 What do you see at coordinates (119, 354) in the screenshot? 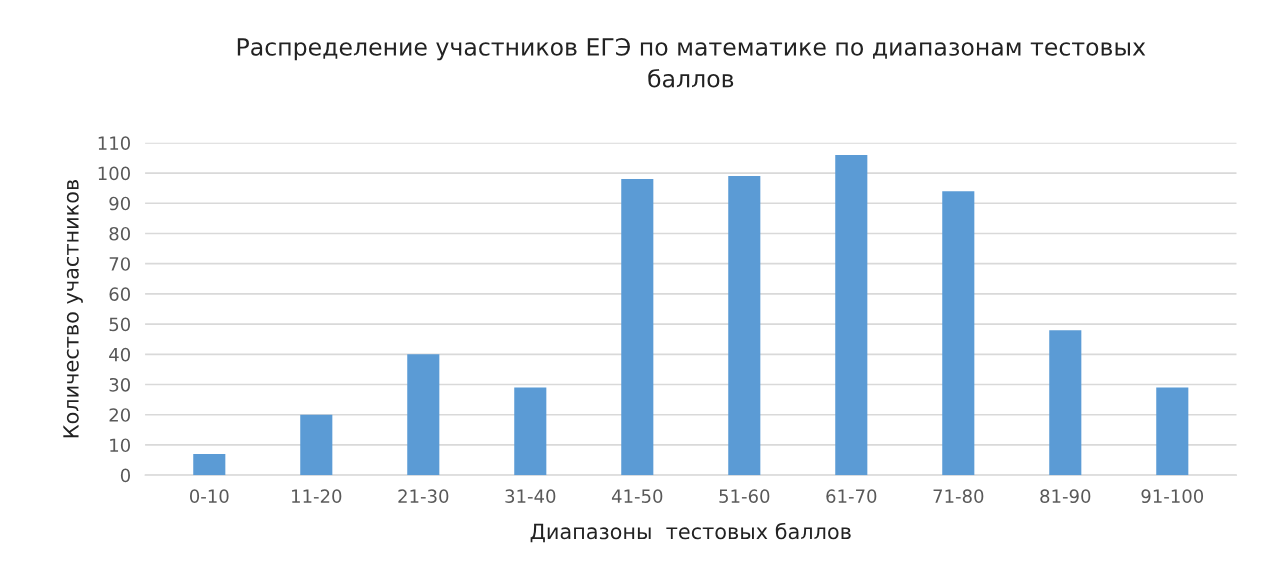
I see `y-tick-label: 40` at bounding box center [119, 354].